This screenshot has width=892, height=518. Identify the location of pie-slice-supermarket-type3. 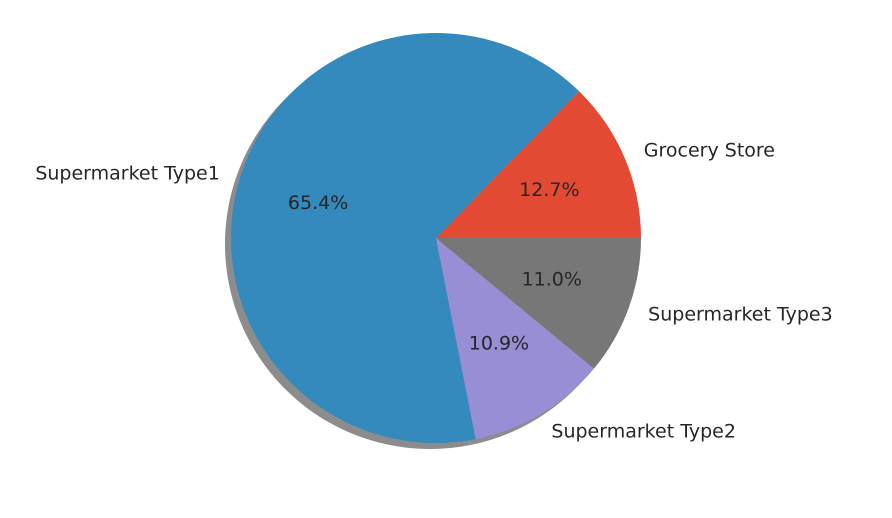
(538, 303).